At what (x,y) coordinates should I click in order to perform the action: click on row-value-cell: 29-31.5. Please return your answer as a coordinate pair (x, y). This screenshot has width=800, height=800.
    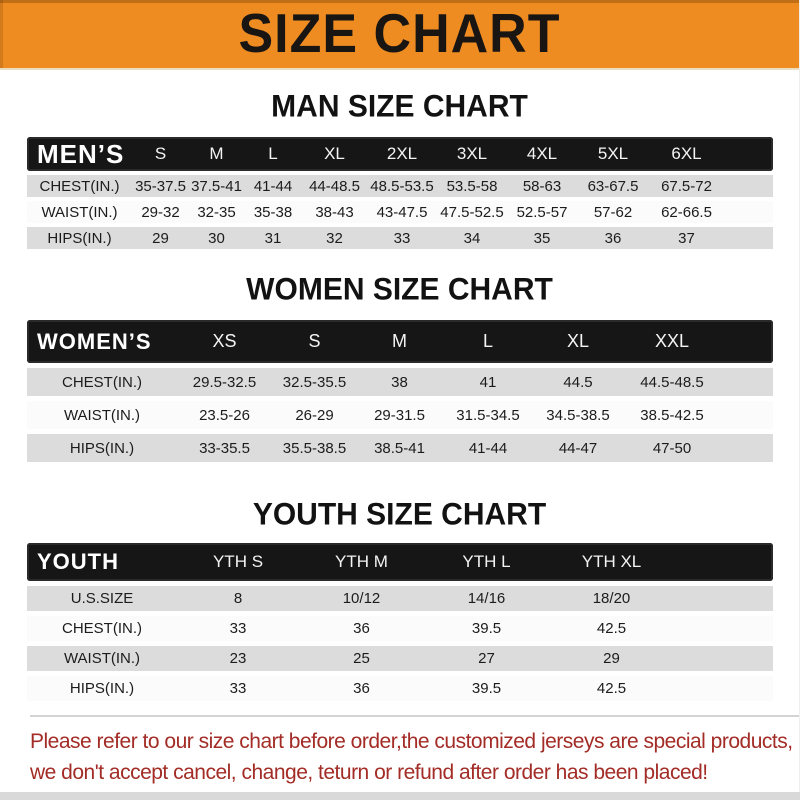
    Looking at the image, I should click on (399, 415).